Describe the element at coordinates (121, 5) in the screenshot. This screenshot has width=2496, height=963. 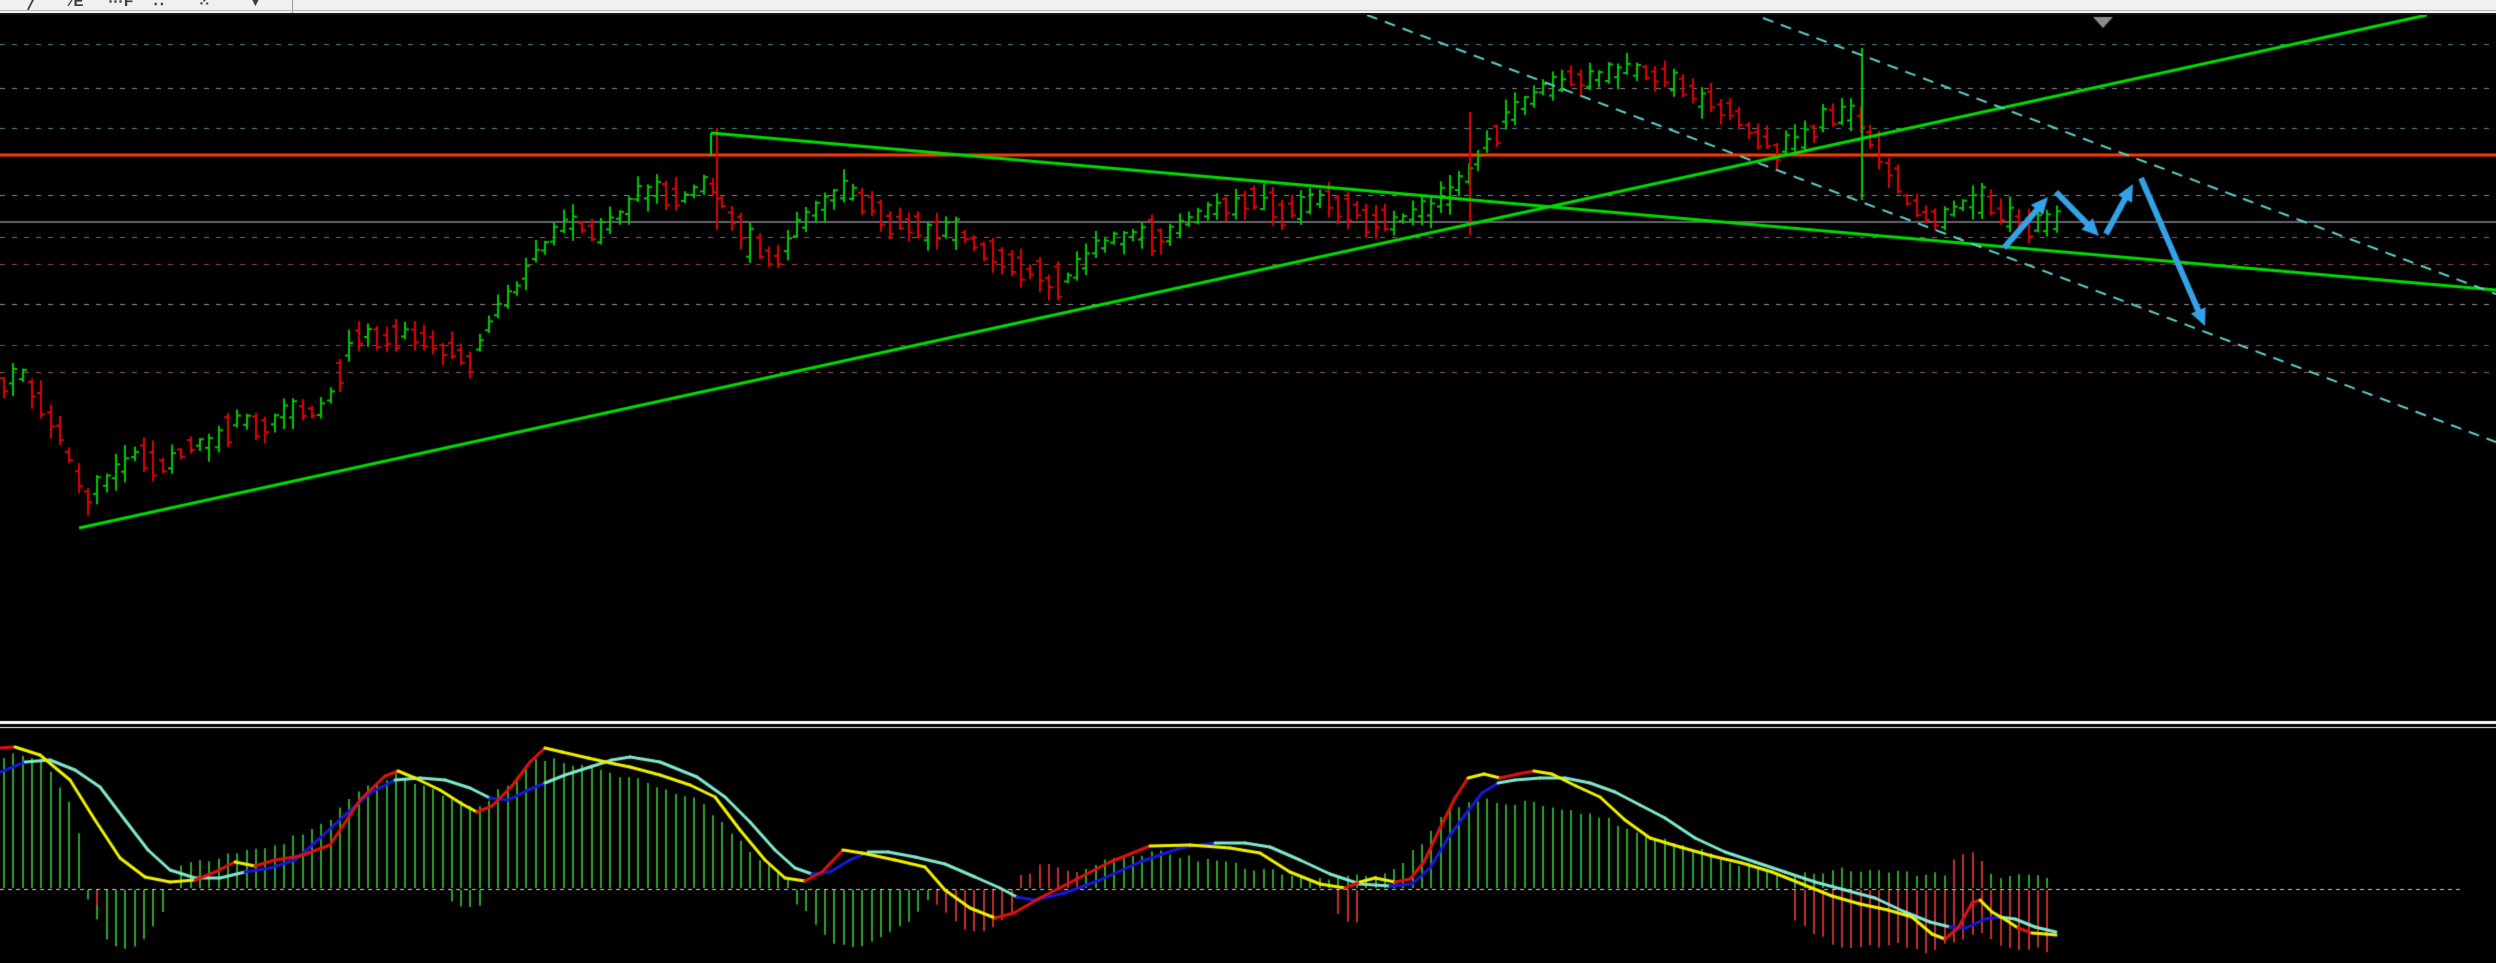
I see `fibonacci-retracement-tool-icon: ⋯F` at that location.